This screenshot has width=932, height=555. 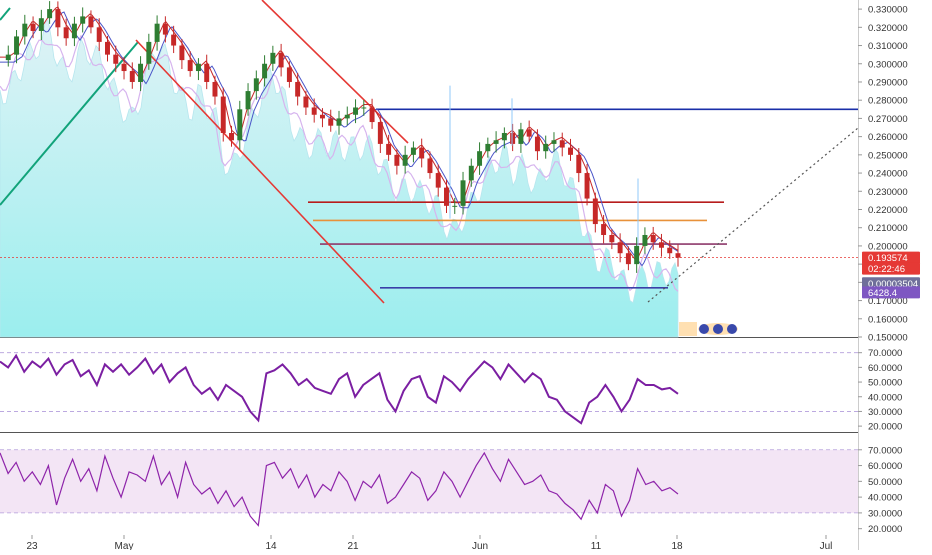 I want to click on event-badges, so click(x=708, y=329).